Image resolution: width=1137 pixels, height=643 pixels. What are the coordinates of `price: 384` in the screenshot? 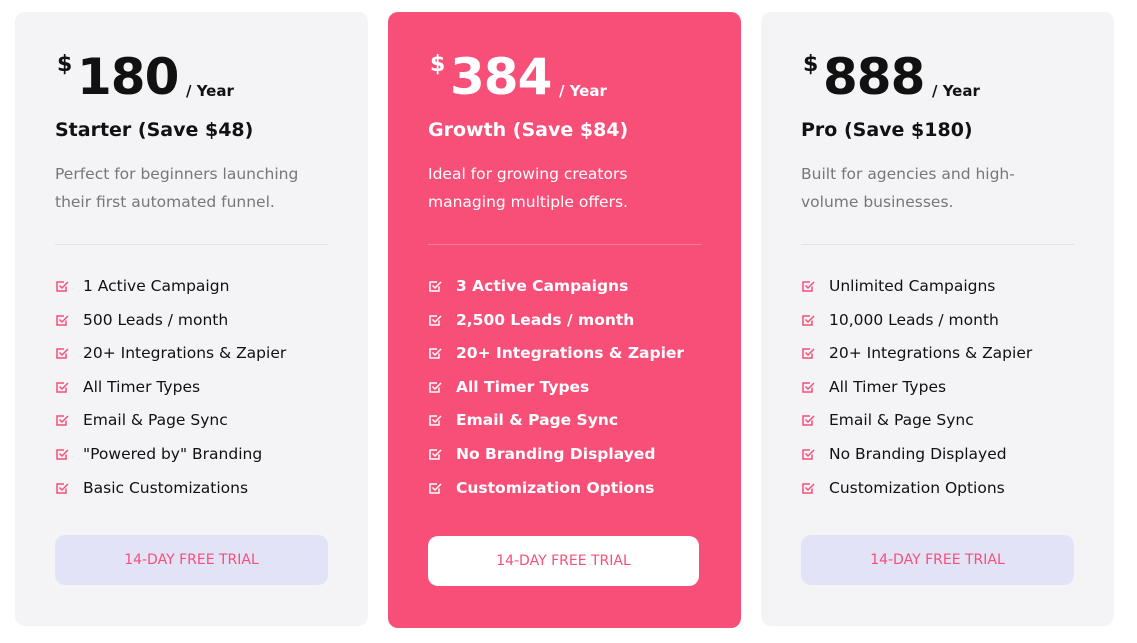 It's located at (501, 77).